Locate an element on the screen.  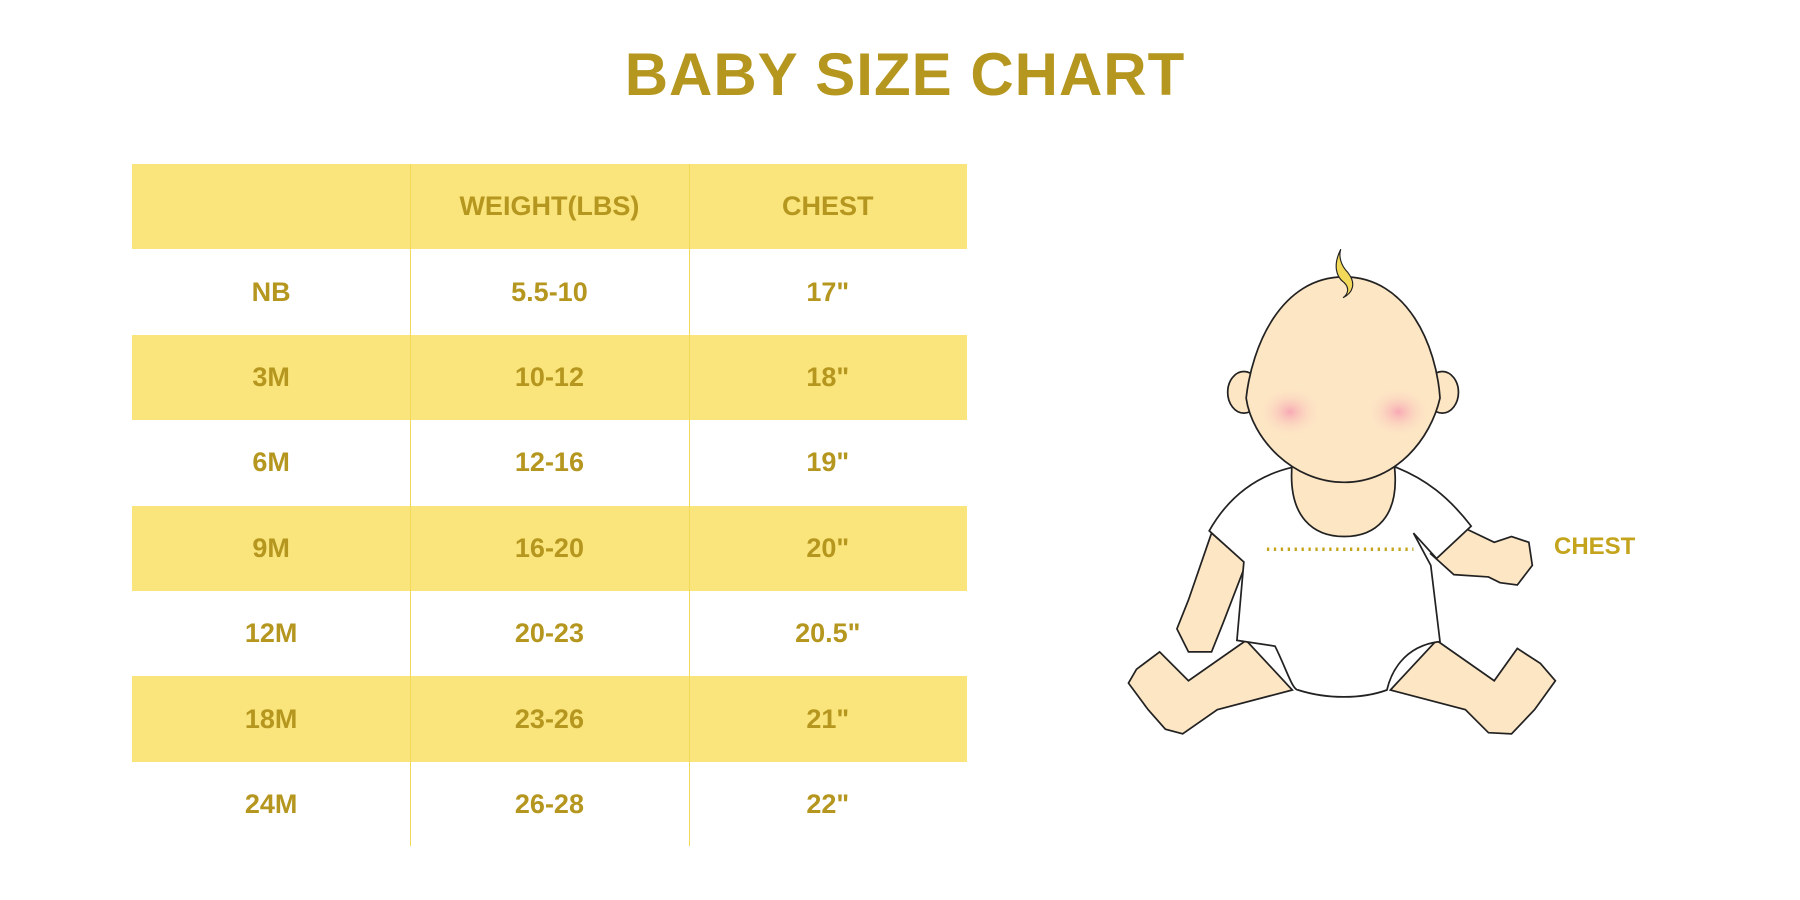
weight-cell: 5.5-10 is located at coordinates (549, 291).